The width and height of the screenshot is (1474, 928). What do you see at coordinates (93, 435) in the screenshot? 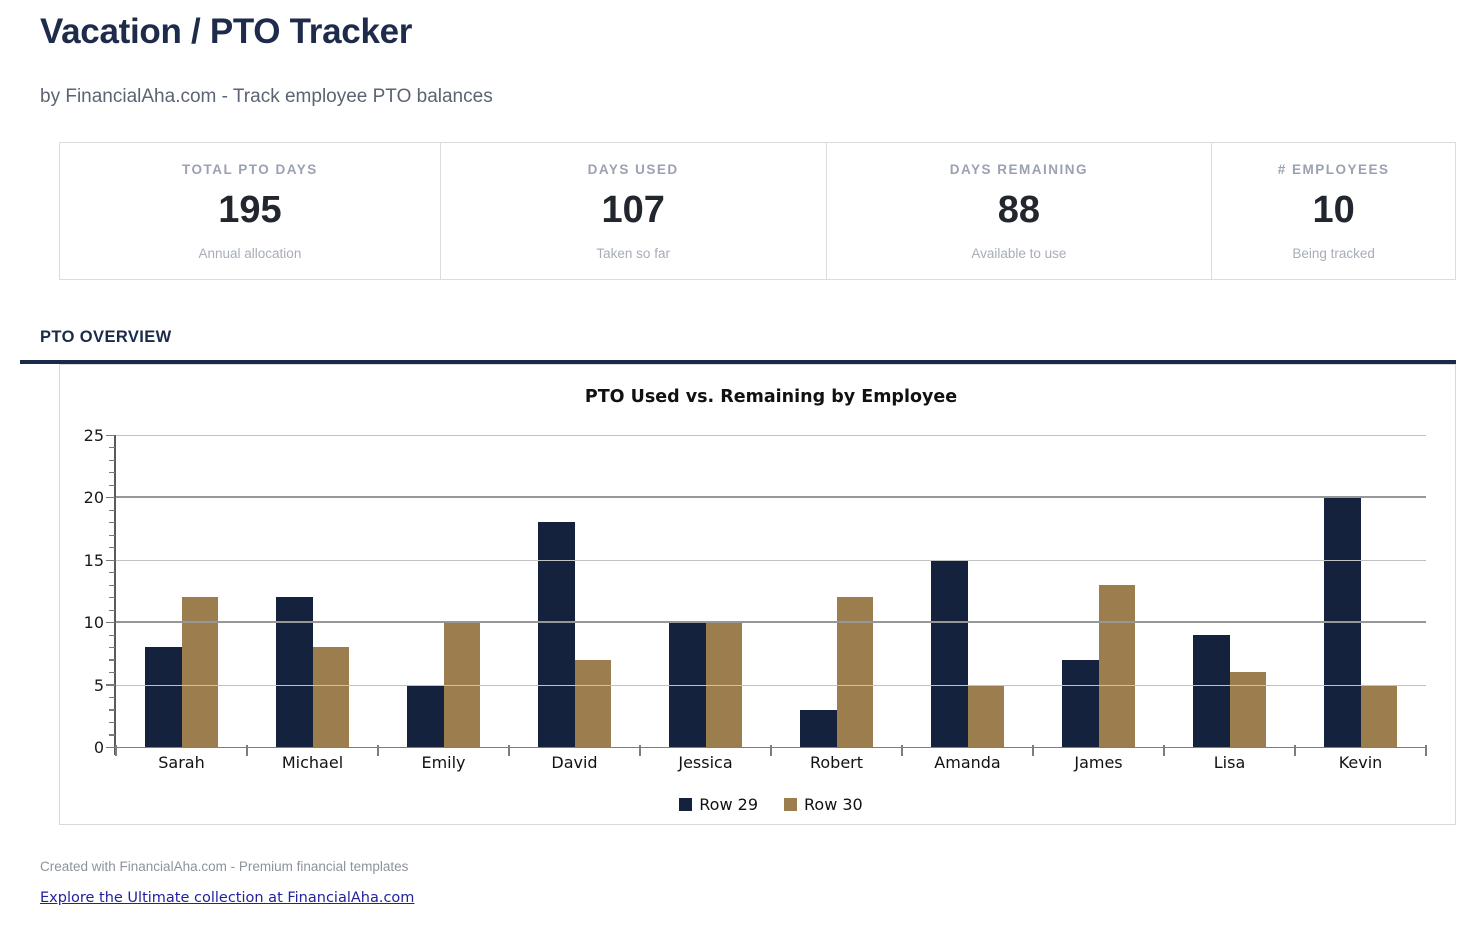
I see `y-tick-label: 25` at bounding box center [93, 435].